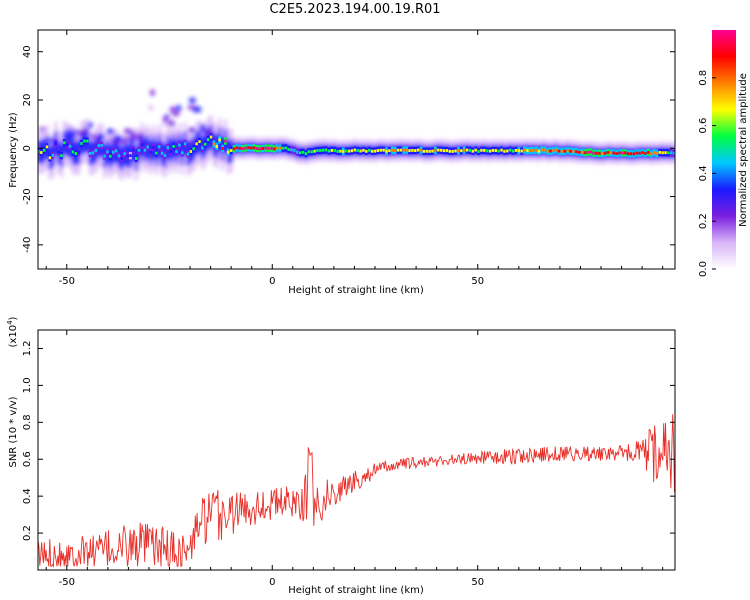 The width and height of the screenshot is (750, 600). I want to click on svg-text: (x104), so click(12, 331).